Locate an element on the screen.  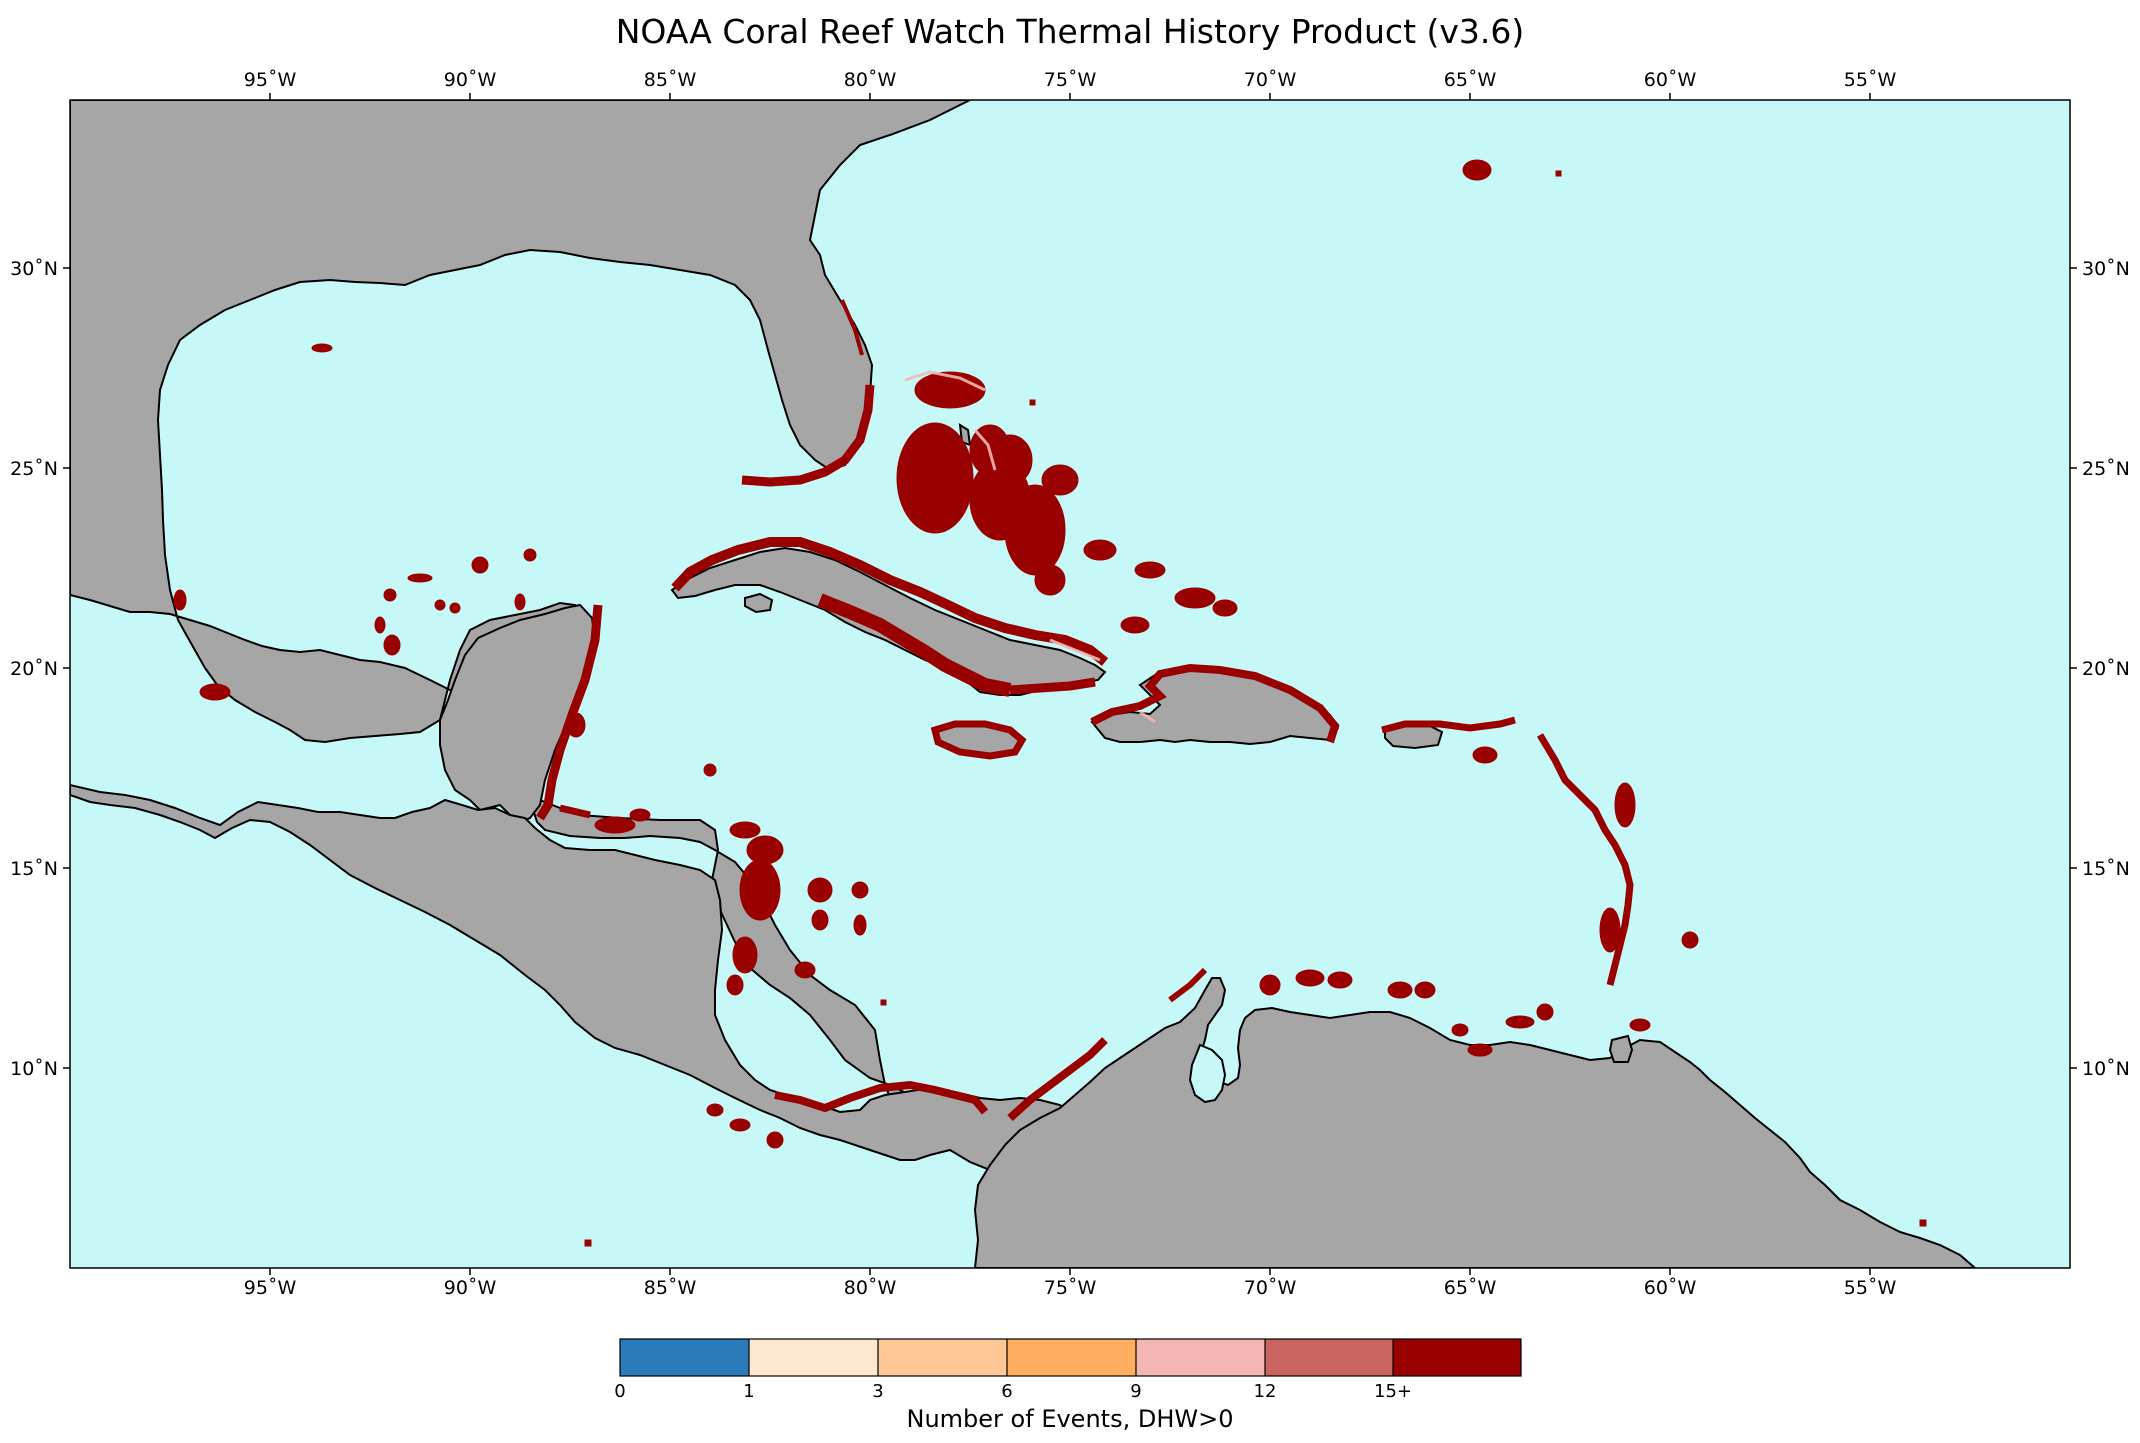
colorbar-title: Number of Events, DHW>0 is located at coordinates (1070, 1419).